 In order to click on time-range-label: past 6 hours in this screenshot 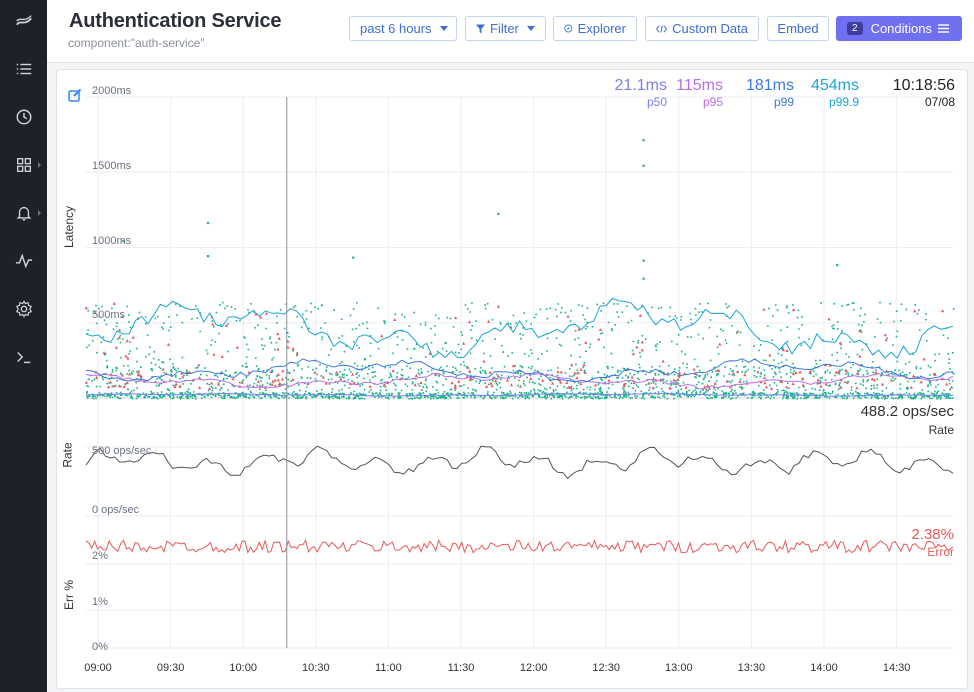, I will do `click(396, 28)`.